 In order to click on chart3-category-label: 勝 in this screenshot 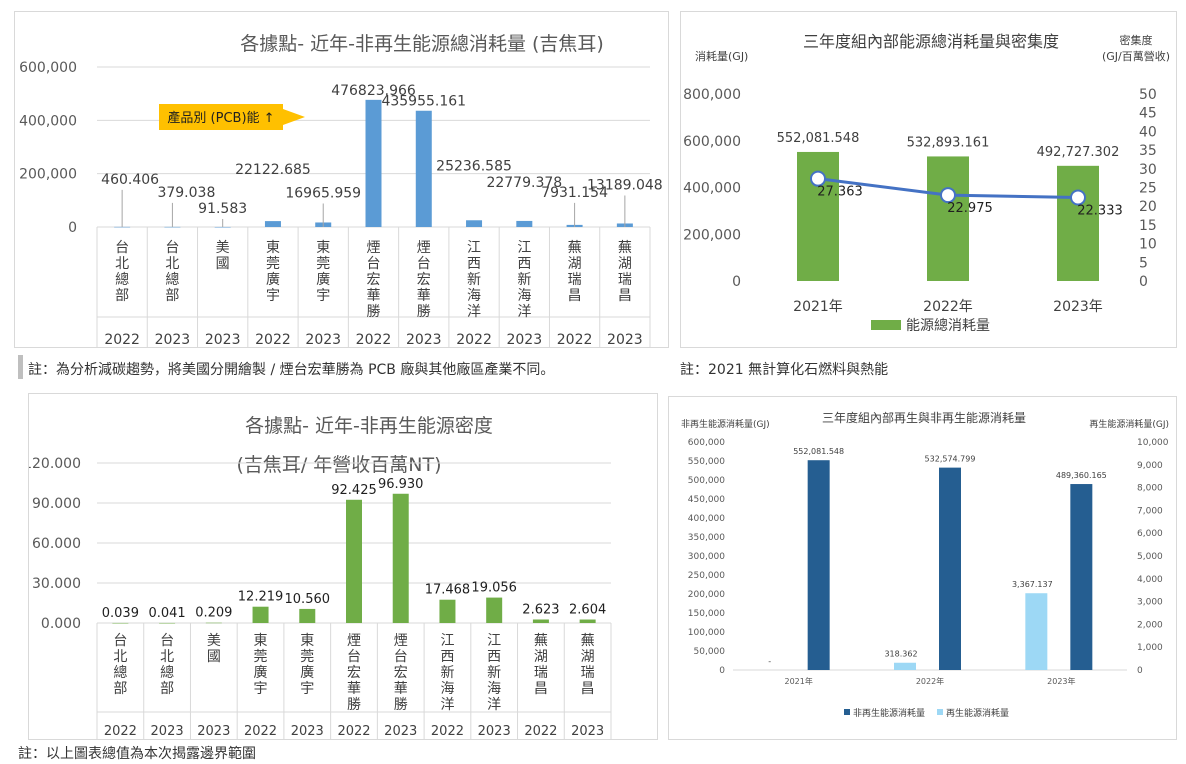, I will do `click(354, 705)`.